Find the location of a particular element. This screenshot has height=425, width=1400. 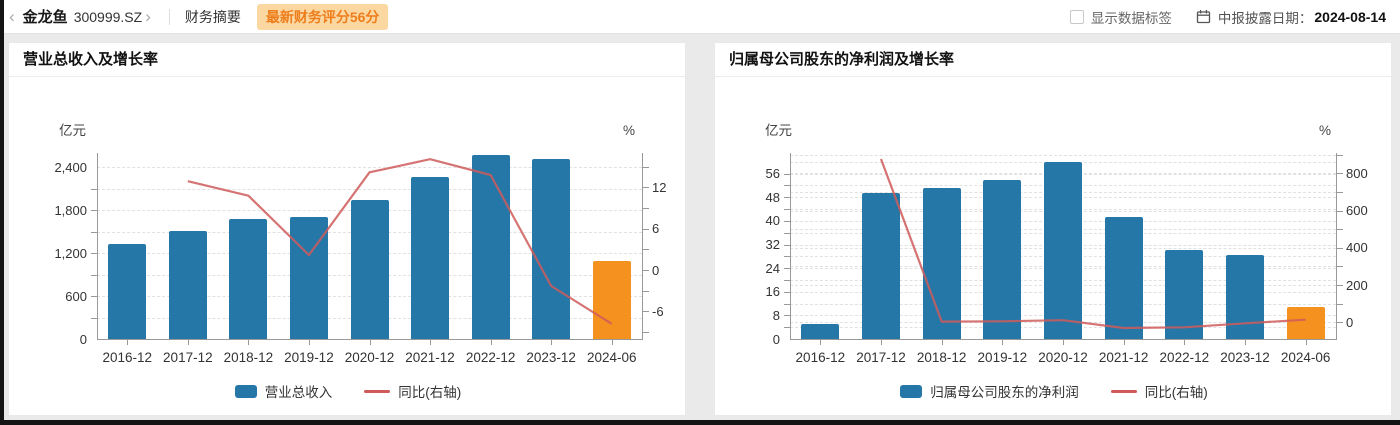

left-axis-tick-label: 600 is located at coordinates (76, 296).